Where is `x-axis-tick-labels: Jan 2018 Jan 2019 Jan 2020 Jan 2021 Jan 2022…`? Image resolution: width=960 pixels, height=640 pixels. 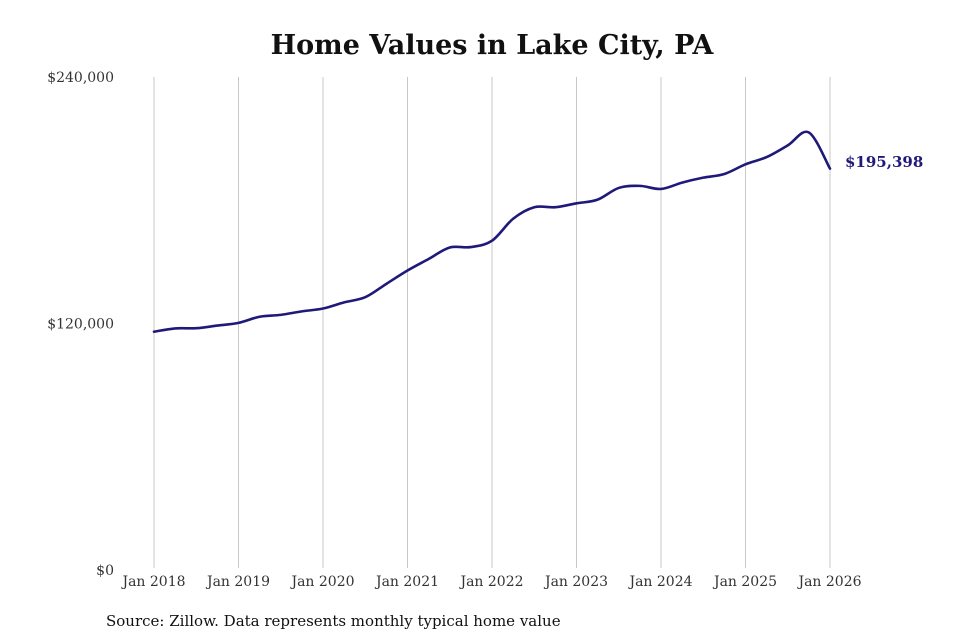 x-axis-tick-labels: Jan 2018 Jan 2019 Jan 2020 Jan 2021 Jan 2022… is located at coordinates (490, 582).